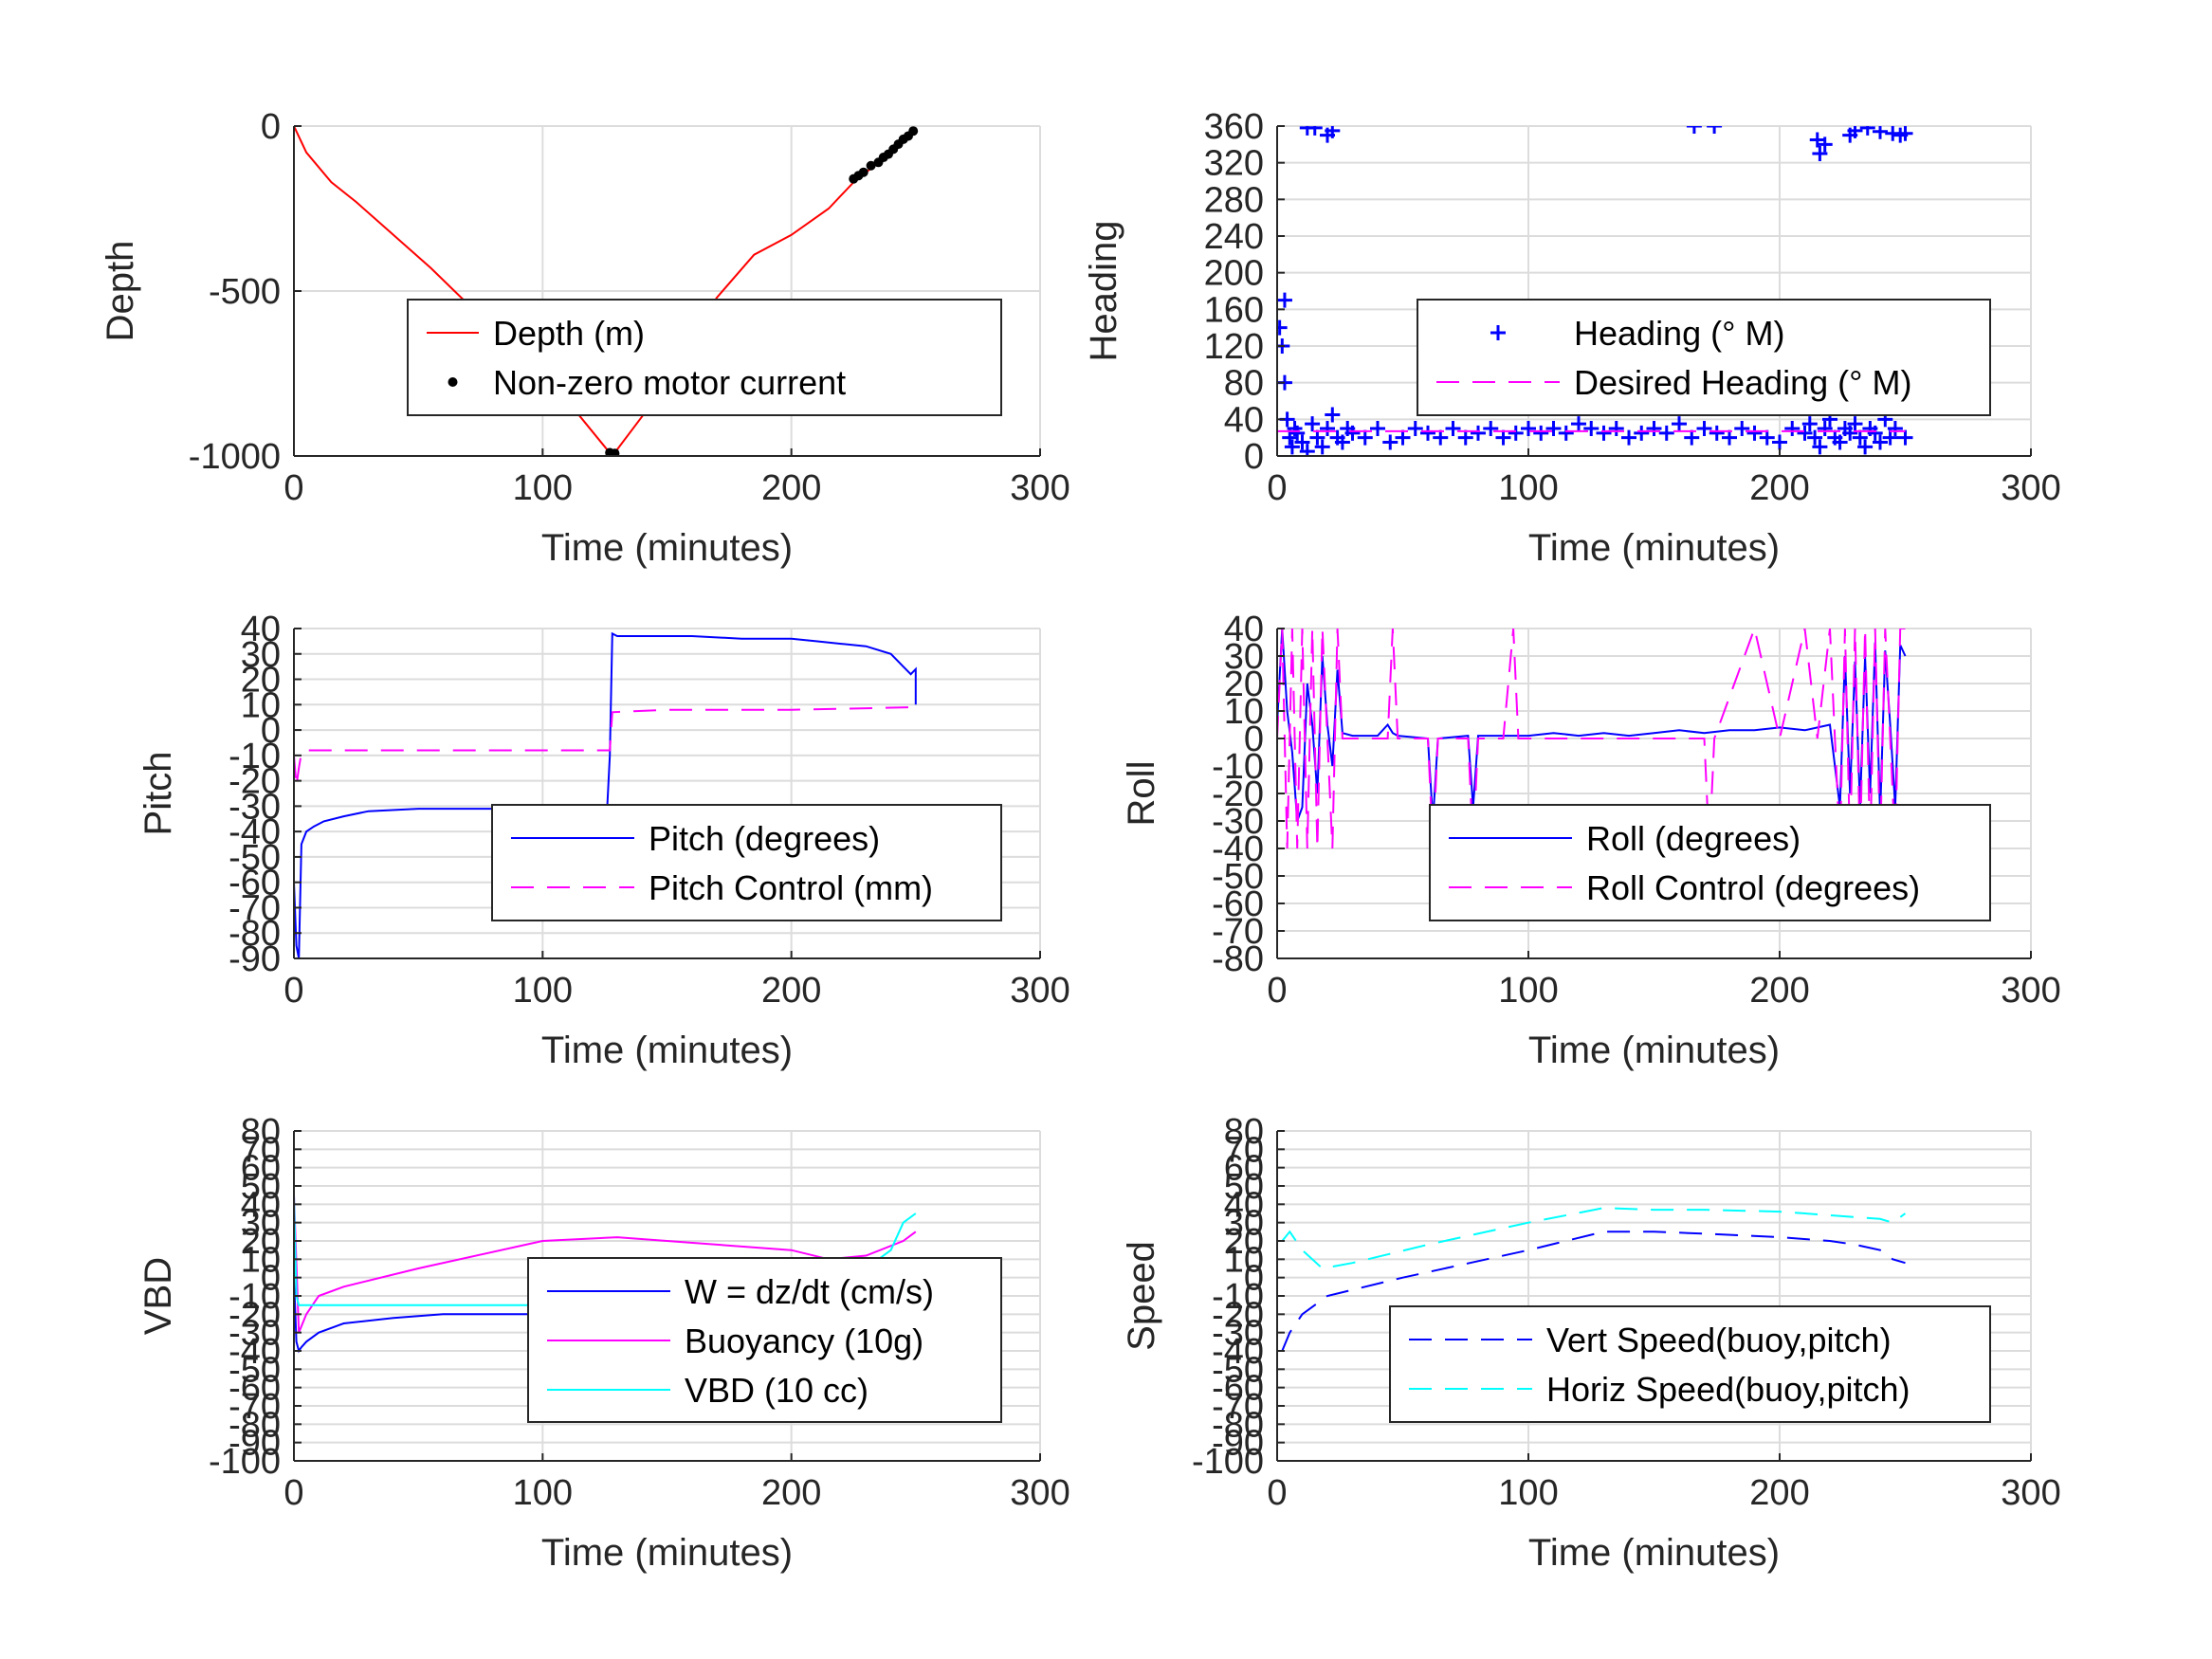 Image resolution: width=2212 pixels, height=1659 pixels. Describe the element at coordinates (261, 681) in the screenshot. I see `pitch-ytick-label: 20` at that location.